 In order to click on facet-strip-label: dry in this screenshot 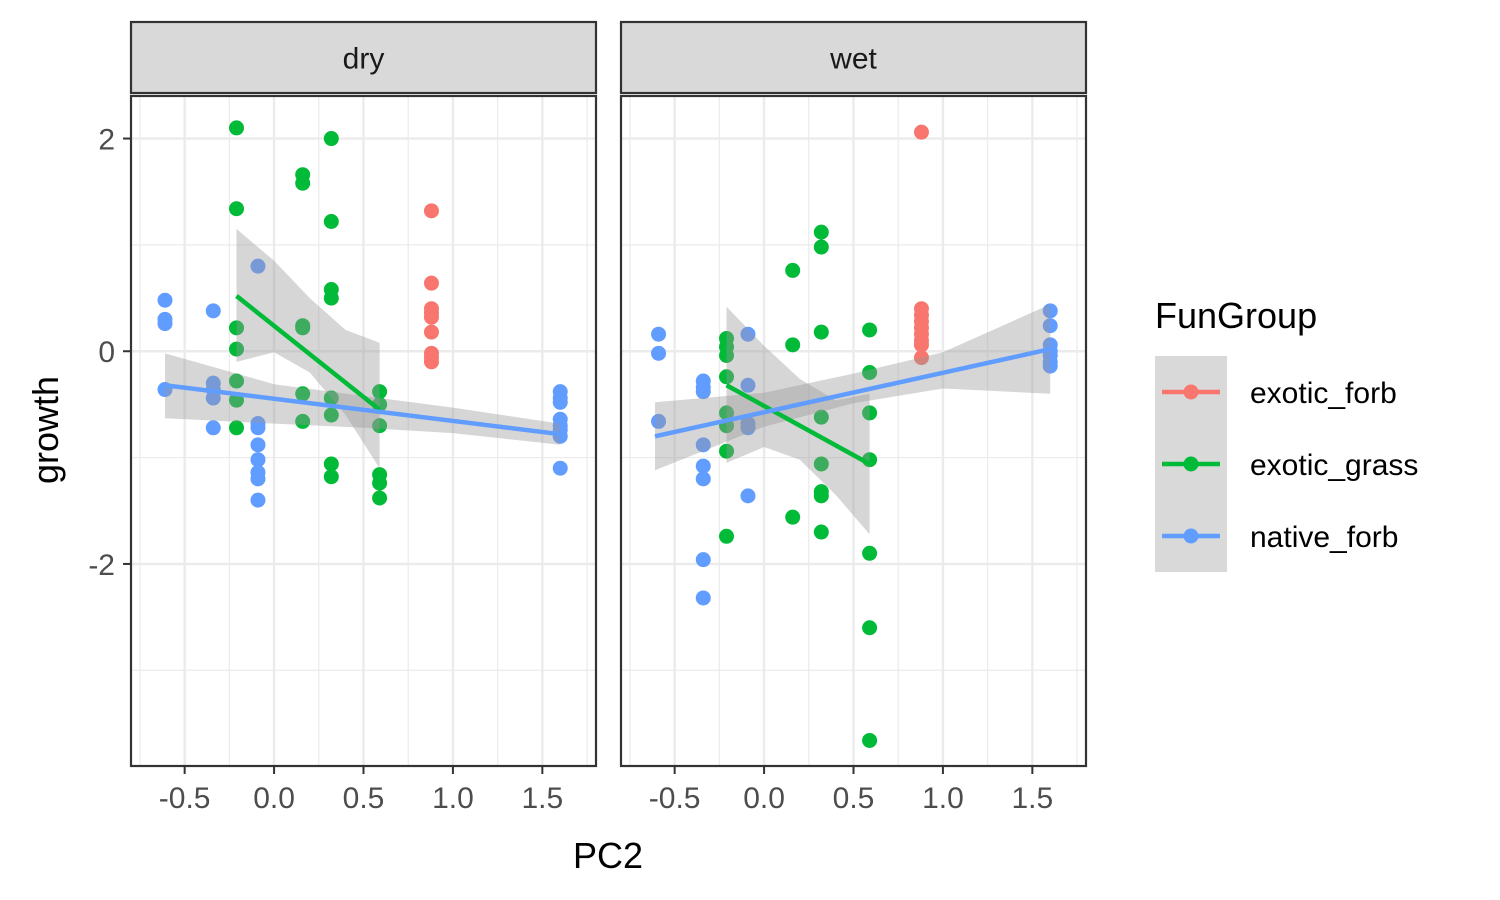, I will do `click(364, 59)`.